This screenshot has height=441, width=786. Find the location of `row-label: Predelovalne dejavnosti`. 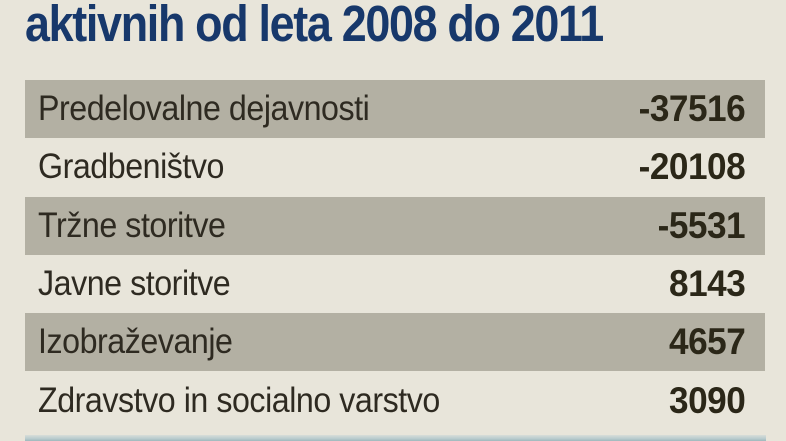

row-label: Predelovalne dejavnosti is located at coordinates (204, 109).